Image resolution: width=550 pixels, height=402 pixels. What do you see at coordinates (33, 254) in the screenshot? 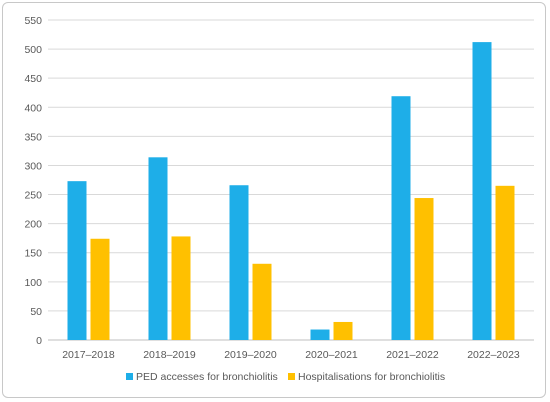
I see `y-tick-label: 150` at bounding box center [33, 254].